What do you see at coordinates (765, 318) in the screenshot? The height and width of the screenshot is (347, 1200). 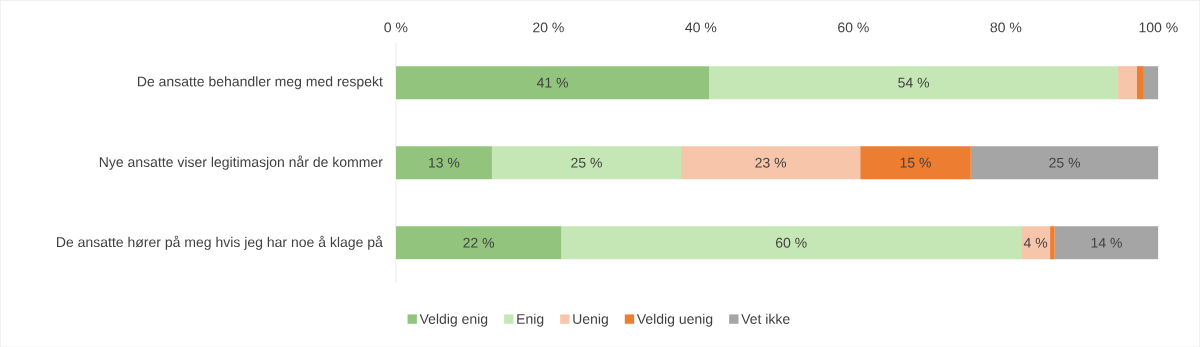 I see `legend-label: Vet ikke` at bounding box center [765, 318].